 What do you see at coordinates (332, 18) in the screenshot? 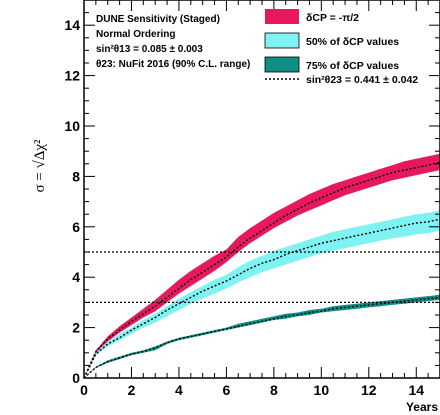
I see `legend-label-red: δCP = -π/2` at bounding box center [332, 18].